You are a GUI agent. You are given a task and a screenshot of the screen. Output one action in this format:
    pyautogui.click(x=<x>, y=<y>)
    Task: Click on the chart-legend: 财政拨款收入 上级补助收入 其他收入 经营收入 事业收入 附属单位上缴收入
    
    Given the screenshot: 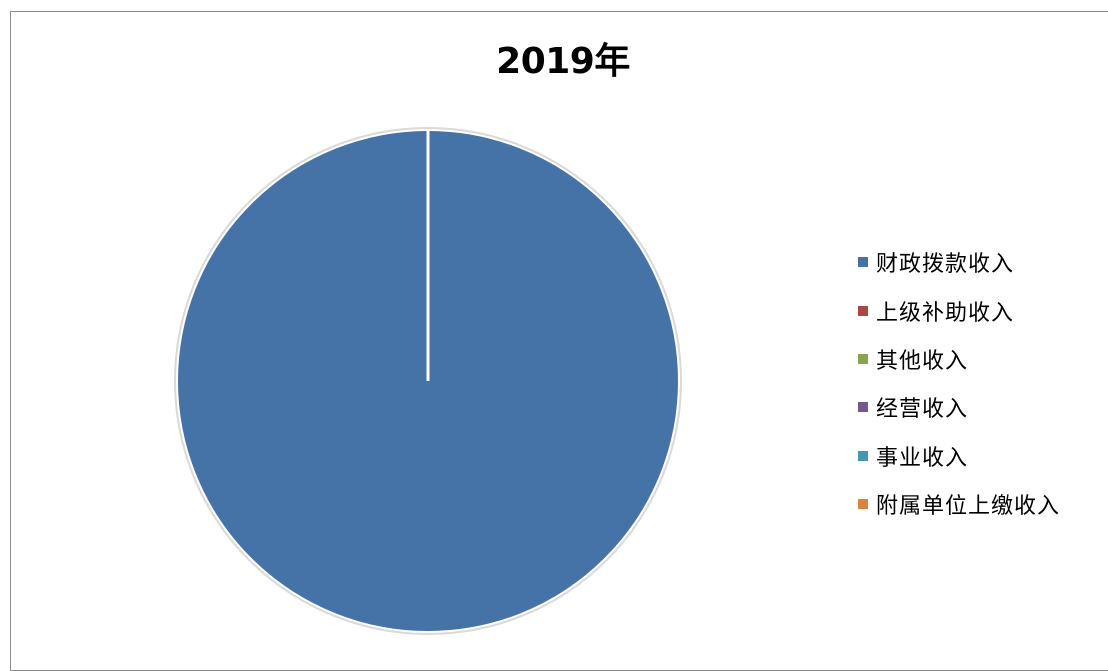 What is the action you would take?
    pyautogui.click(x=983, y=383)
    